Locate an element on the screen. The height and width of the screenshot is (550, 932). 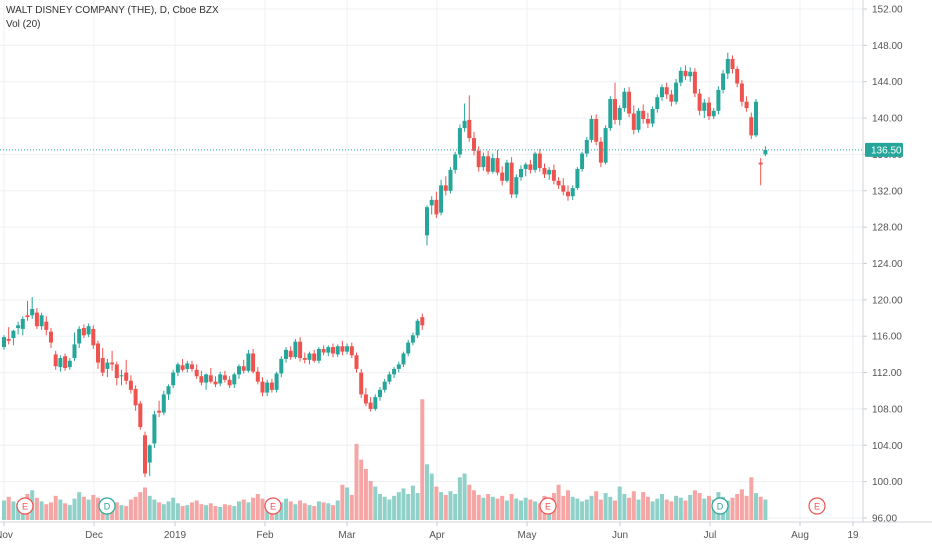
y-tick-label: 100.00 is located at coordinates (887, 482).